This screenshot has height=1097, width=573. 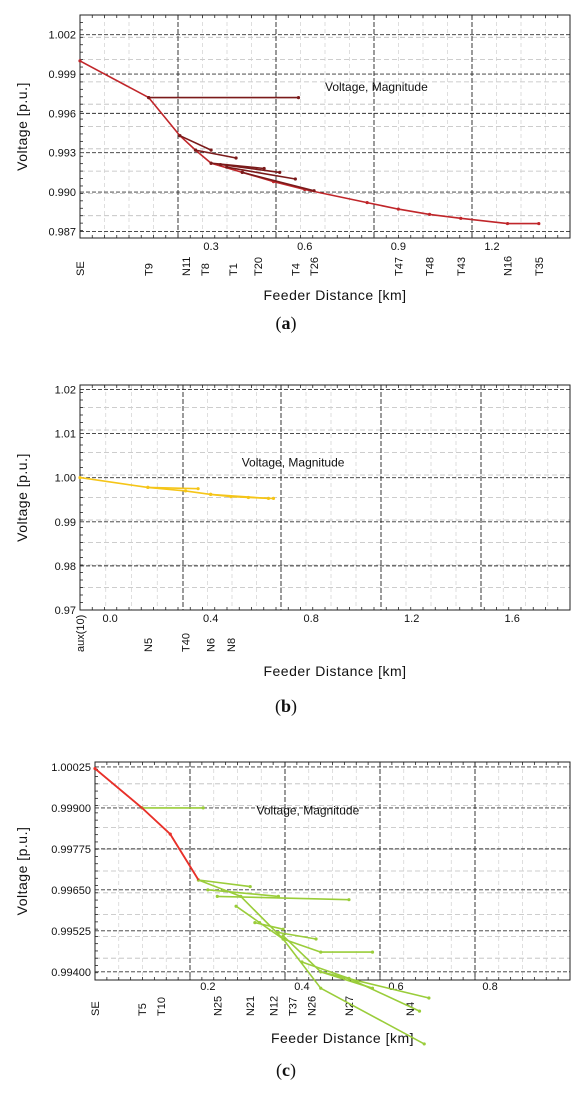 What do you see at coordinates (71, 973) in the screenshot?
I see `y-tick-label: 0.99400` at bounding box center [71, 973].